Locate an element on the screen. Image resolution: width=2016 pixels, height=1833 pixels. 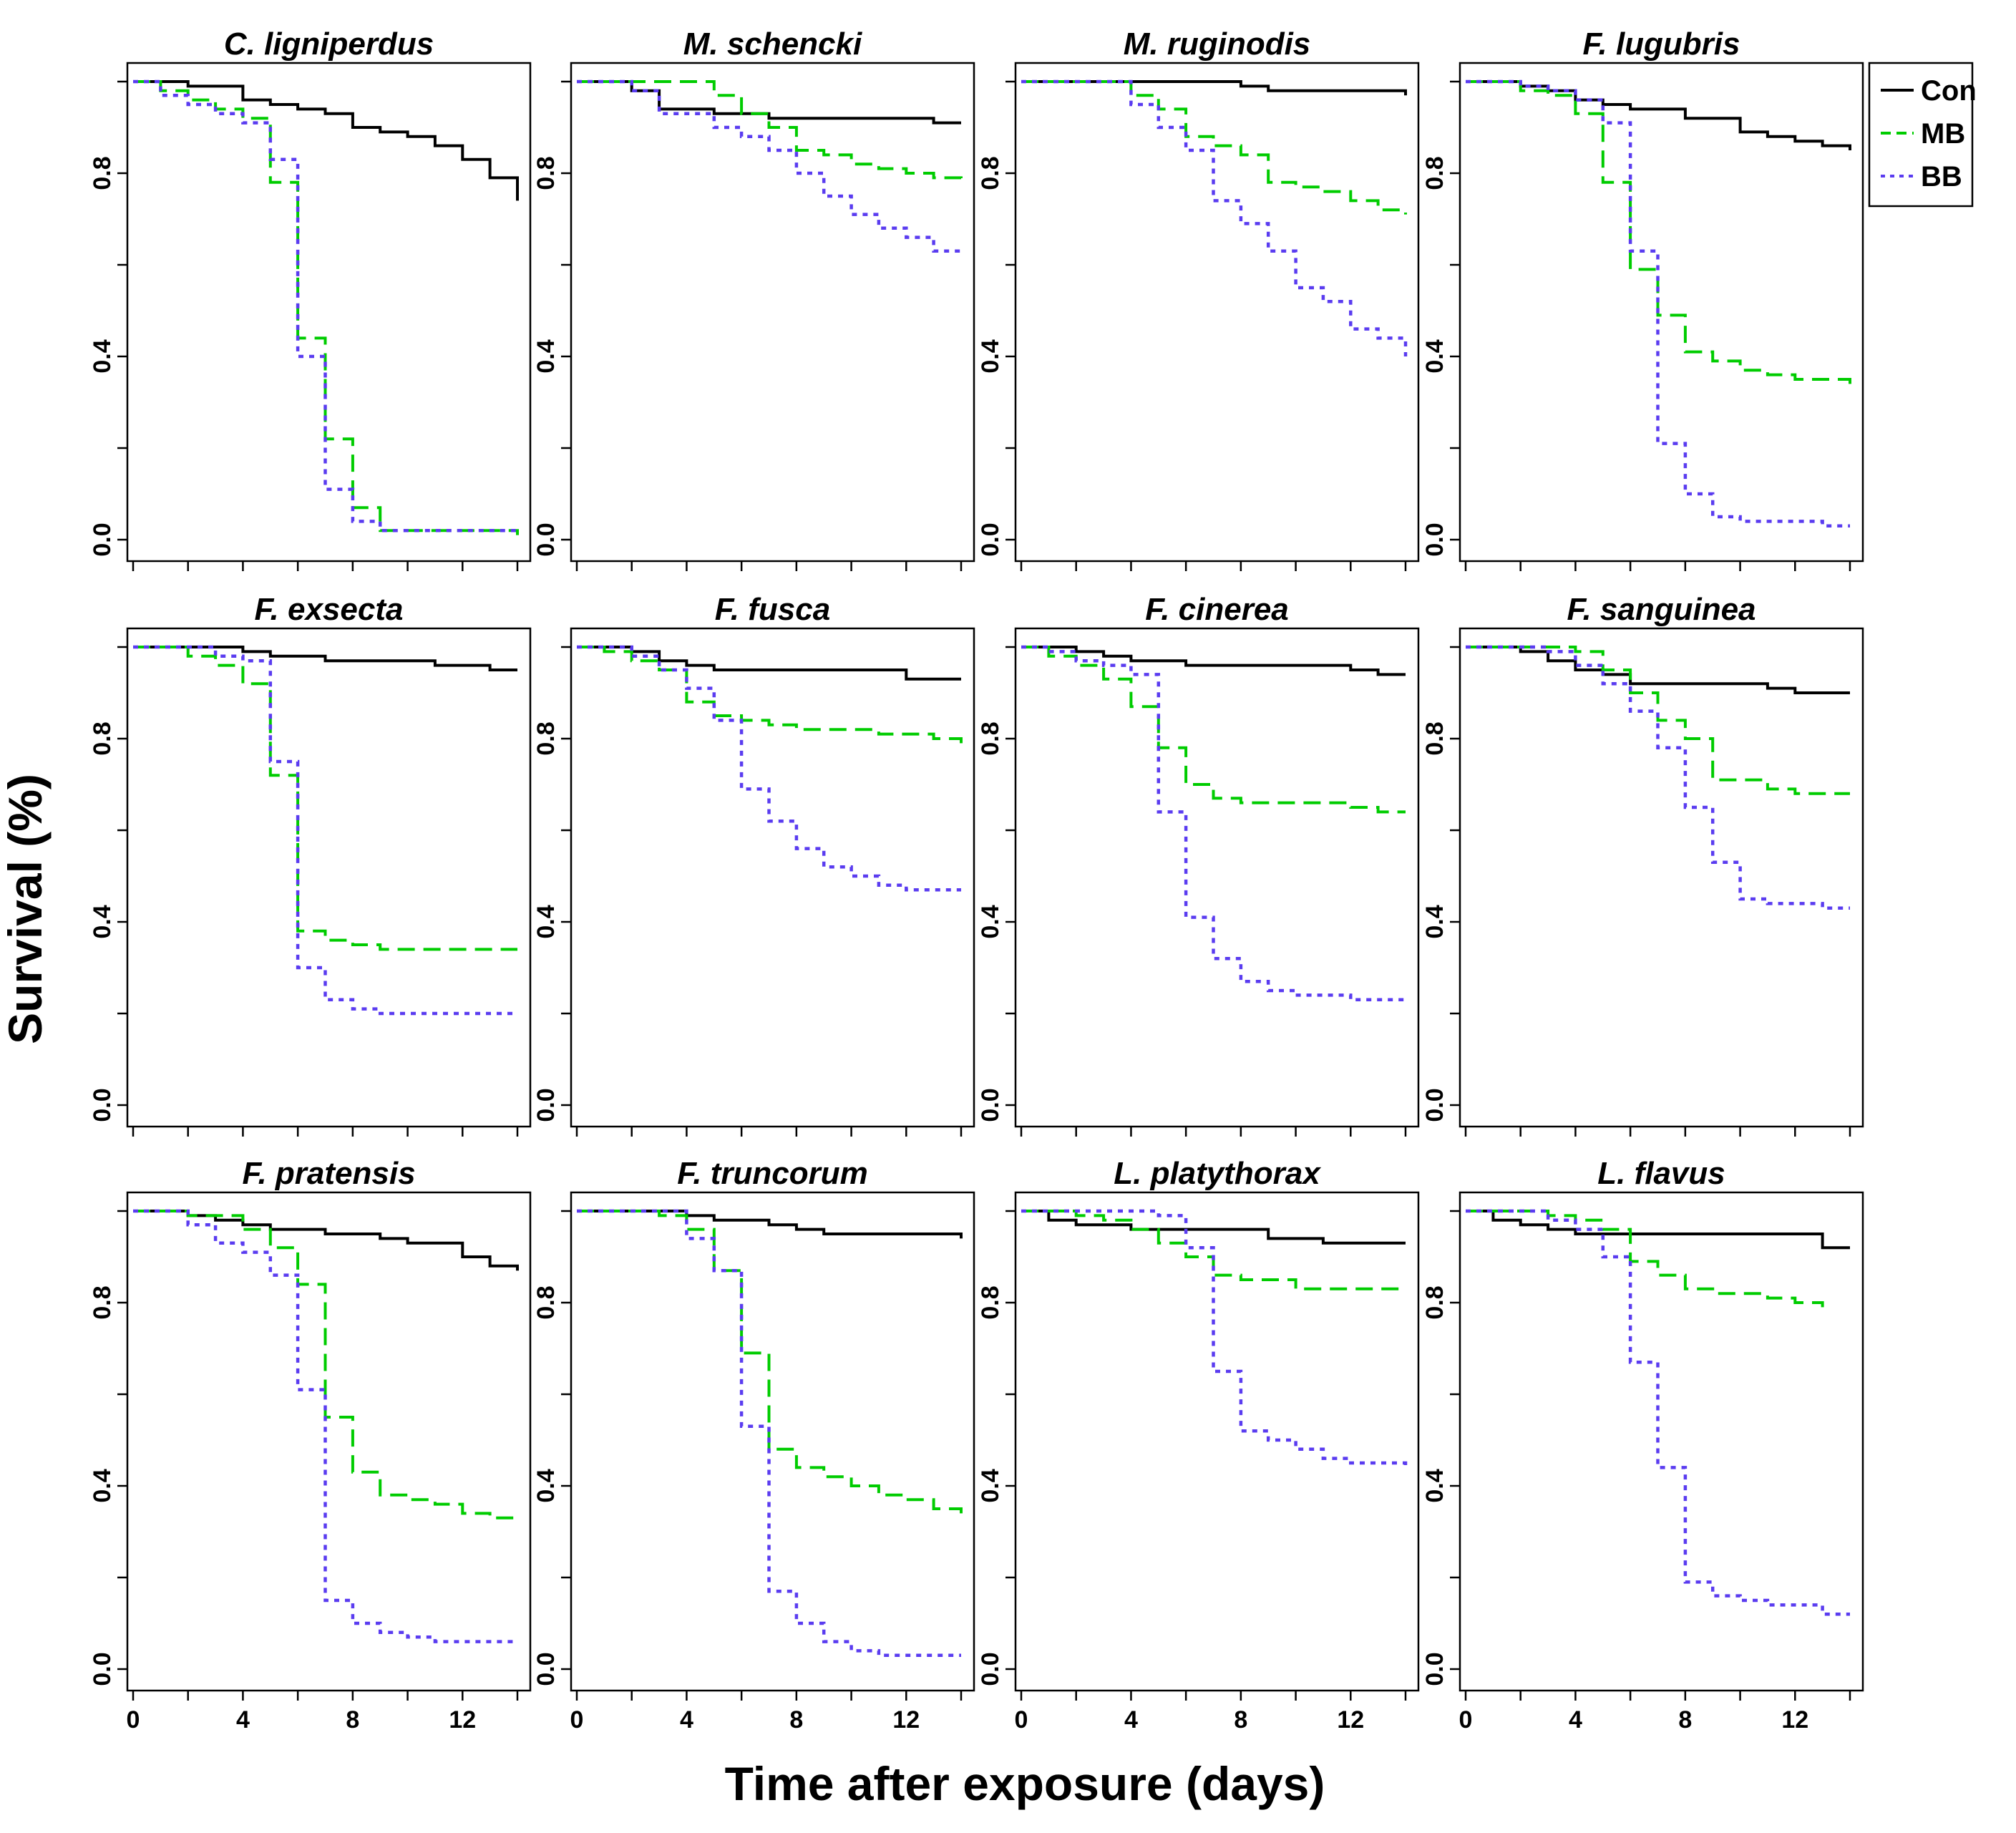
panel-m-ruginodis: M. ruginodis 0.0 0.4 0.8 is located at coordinates (1198, 298).